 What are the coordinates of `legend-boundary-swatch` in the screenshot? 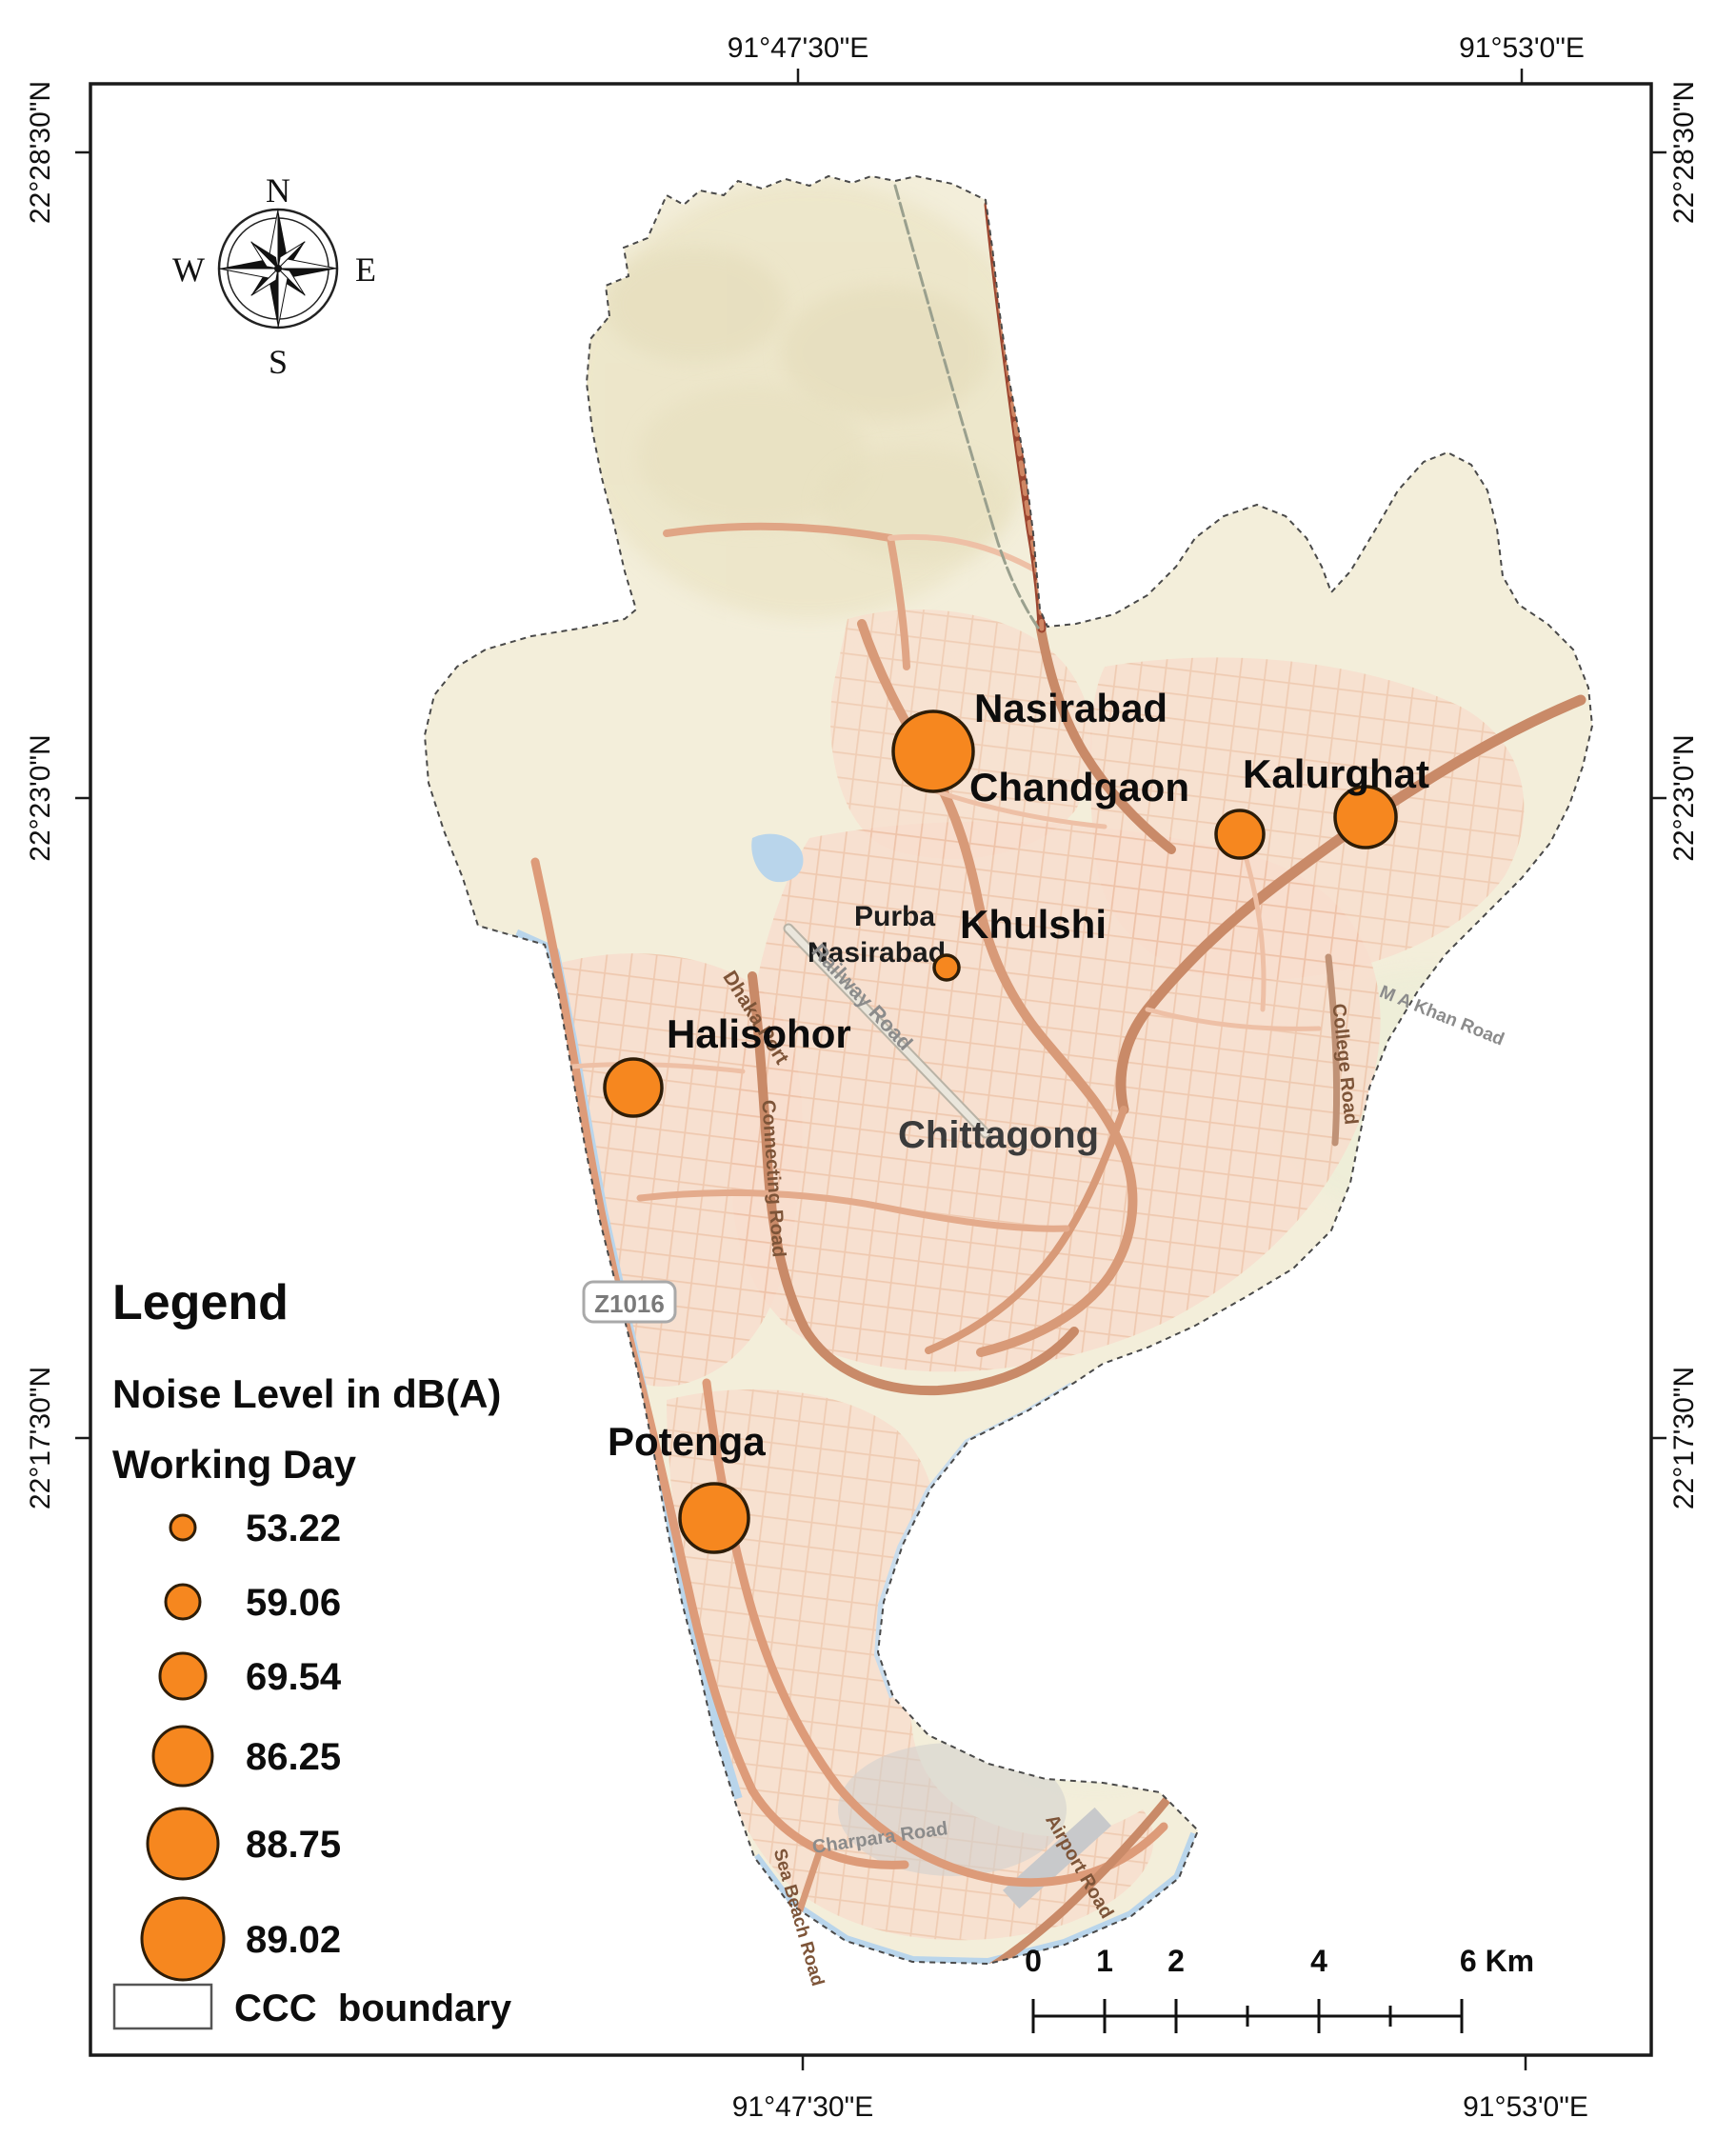 It's located at (162, 2006).